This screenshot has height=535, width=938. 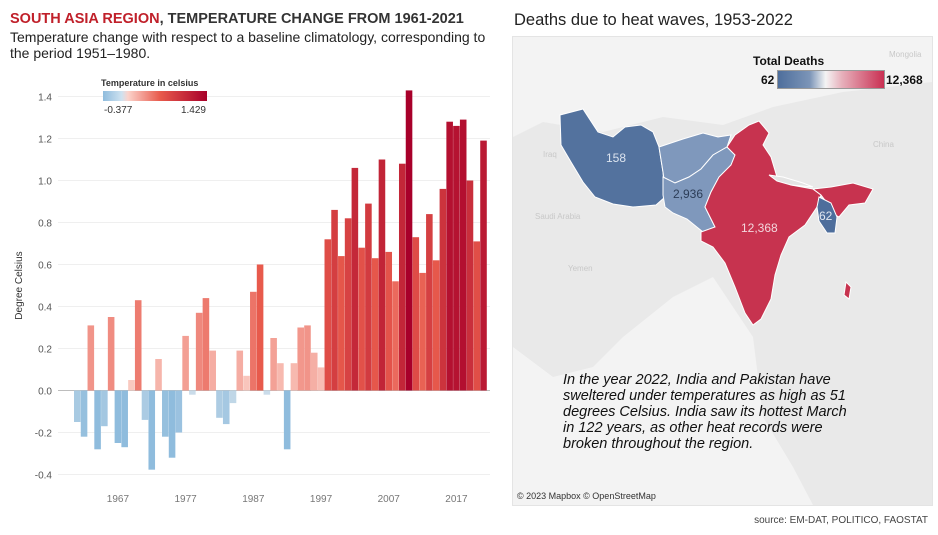 I want to click on map-label-bangladesh: 62, so click(x=826, y=216).